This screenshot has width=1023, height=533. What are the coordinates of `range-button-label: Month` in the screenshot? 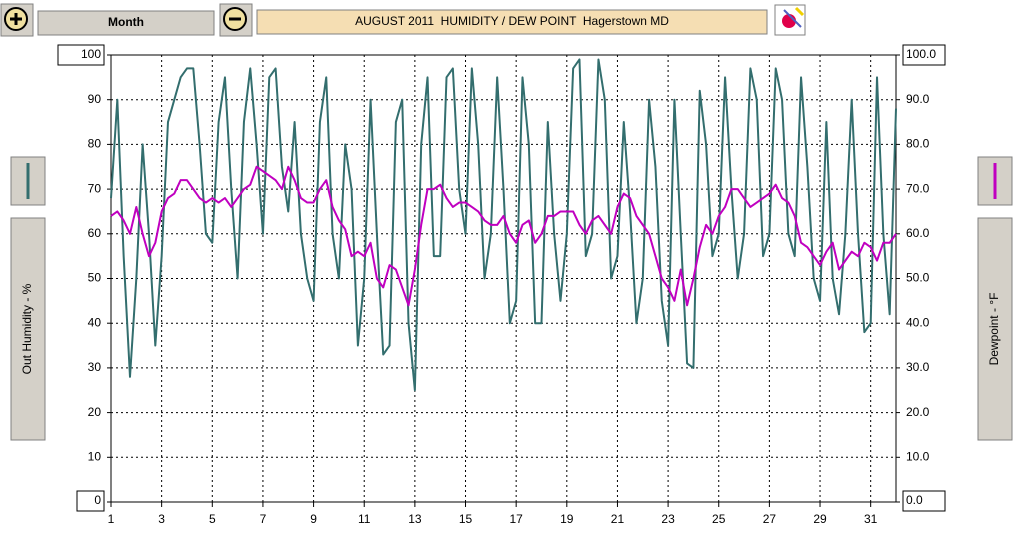 It's located at (126, 22).